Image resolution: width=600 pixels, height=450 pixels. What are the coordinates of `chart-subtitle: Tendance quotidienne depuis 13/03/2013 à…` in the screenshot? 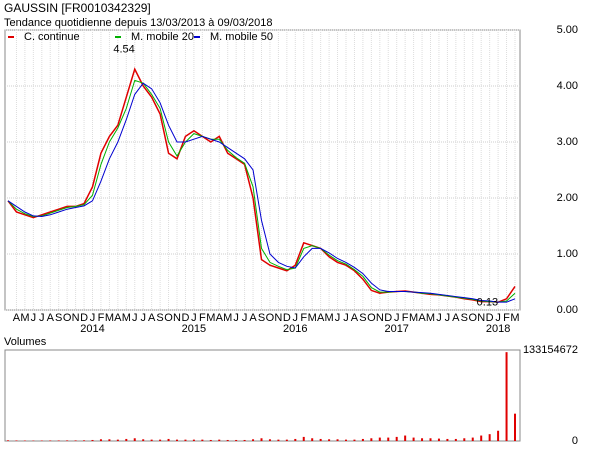 It's located at (138, 23).